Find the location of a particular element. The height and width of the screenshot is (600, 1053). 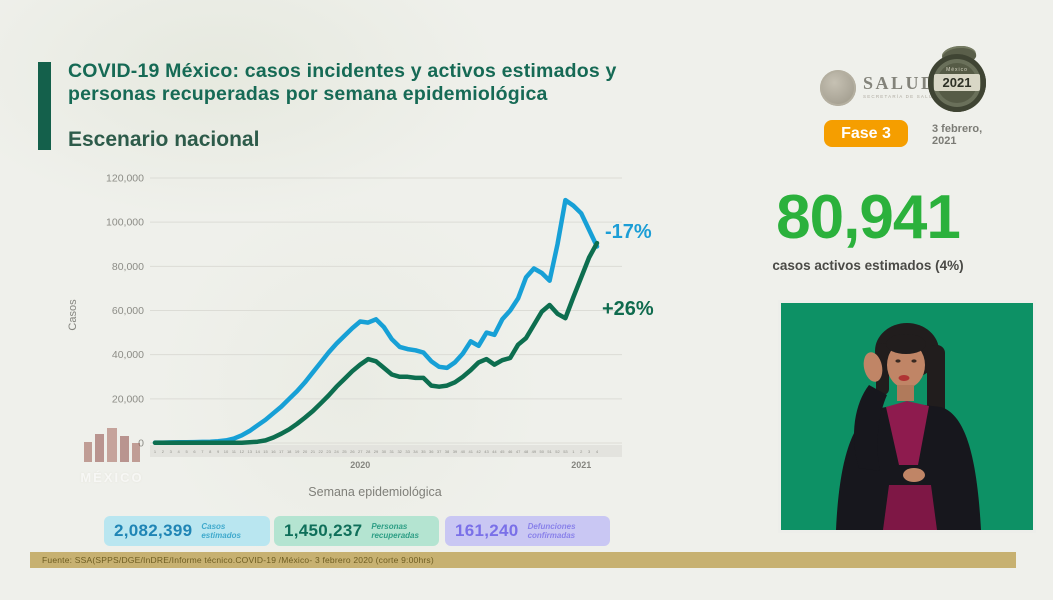

gobierno-de-mexico-watermark: MÉXICO is located at coordinates (112, 459).